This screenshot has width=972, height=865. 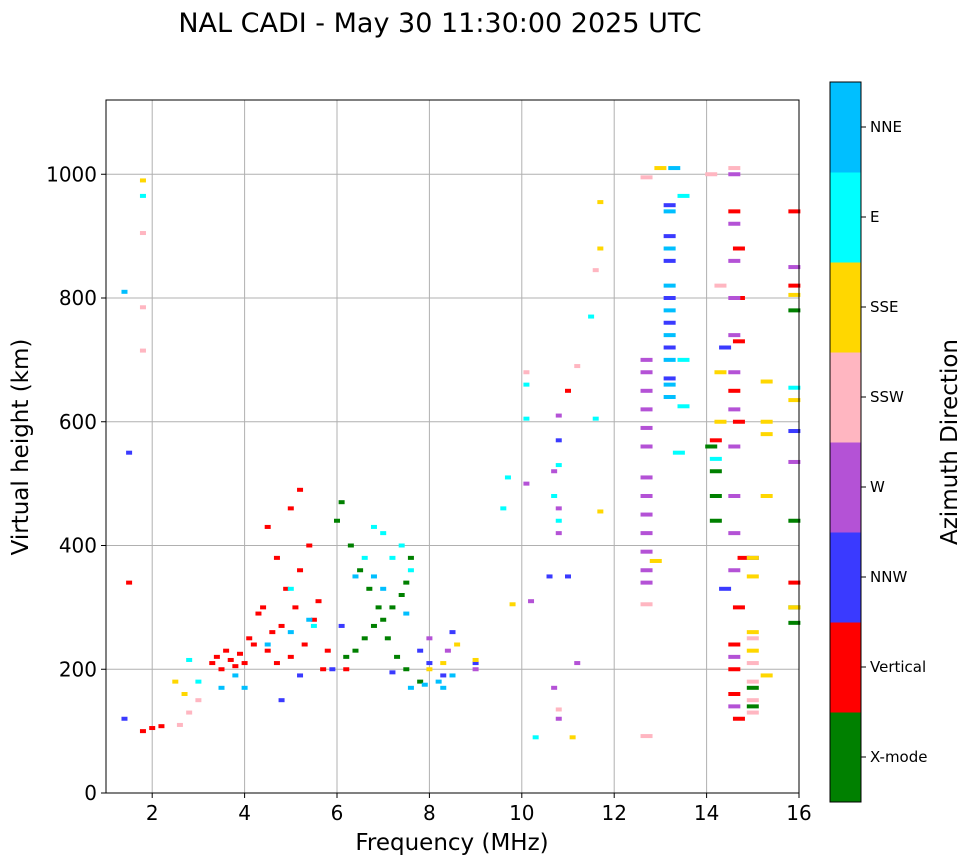 I want to click on colorbar-label: NNE, so click(x=886, y=127).